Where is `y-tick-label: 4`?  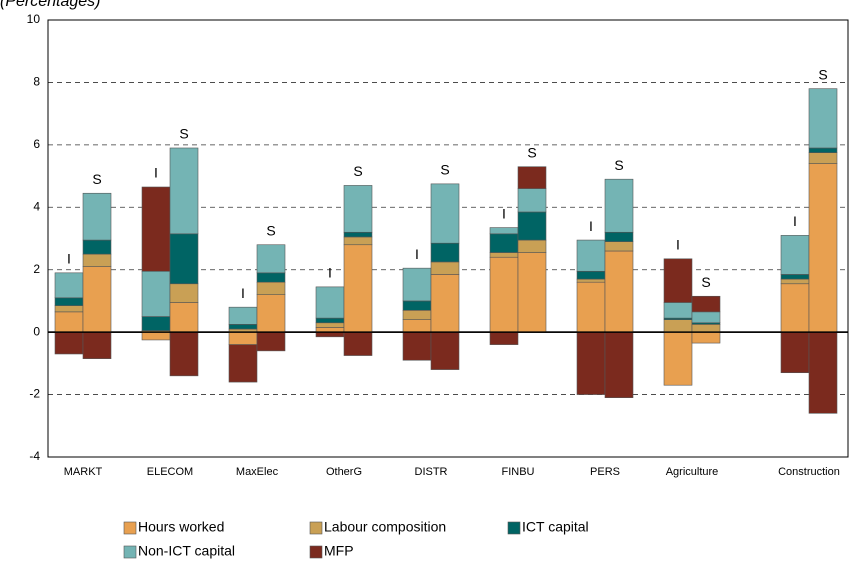 y-tick-label: 4 is located at coordinates (36, 206).